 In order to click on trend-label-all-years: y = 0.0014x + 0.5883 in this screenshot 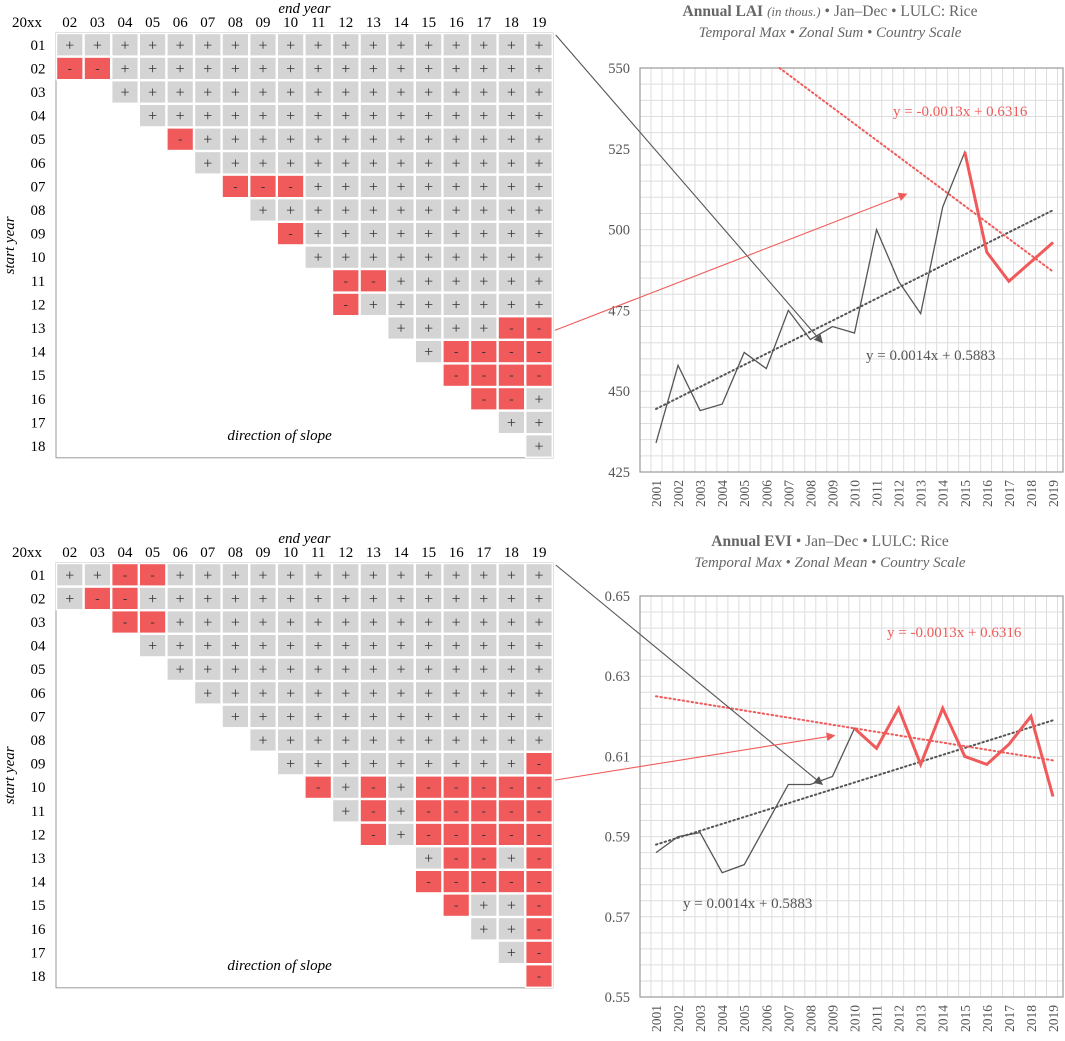, I will do `click(747, 904)`.